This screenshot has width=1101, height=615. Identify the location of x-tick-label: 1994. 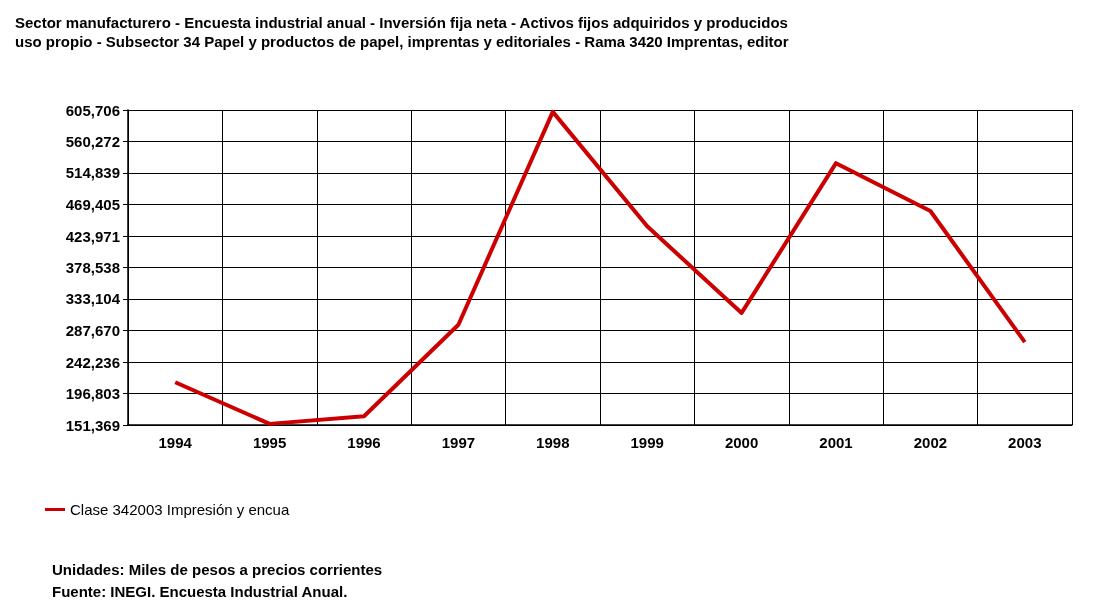
(175, 442).